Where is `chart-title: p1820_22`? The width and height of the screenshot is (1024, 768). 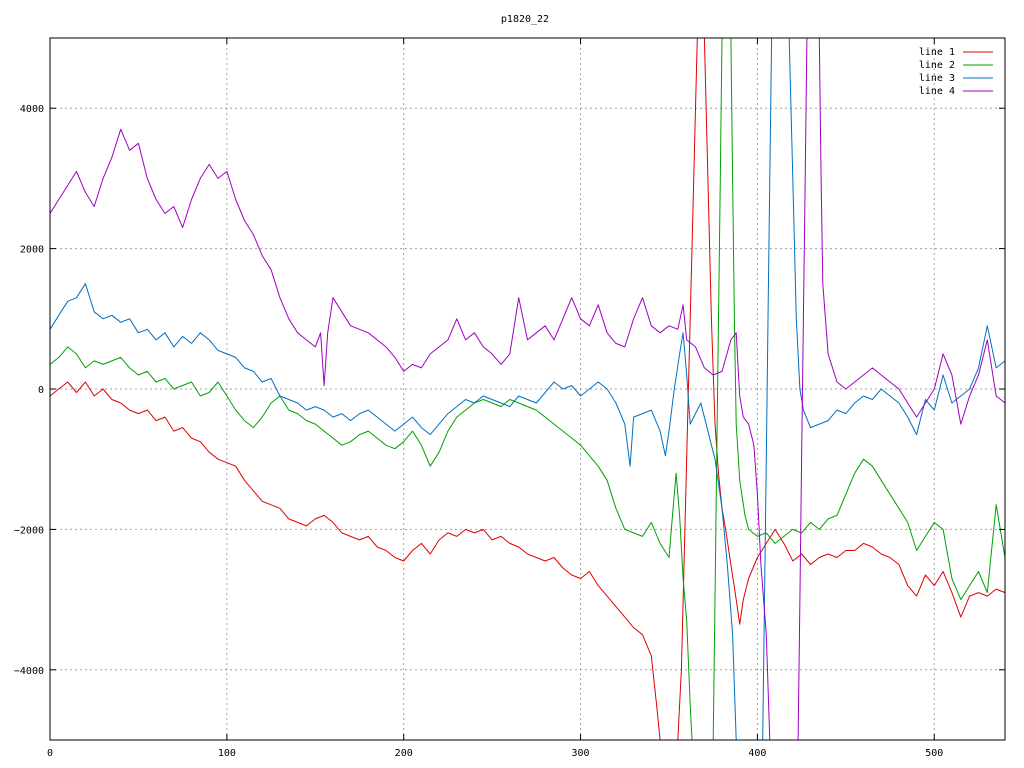
chart-title: p1820_22 is located at coordinates (525, 19).